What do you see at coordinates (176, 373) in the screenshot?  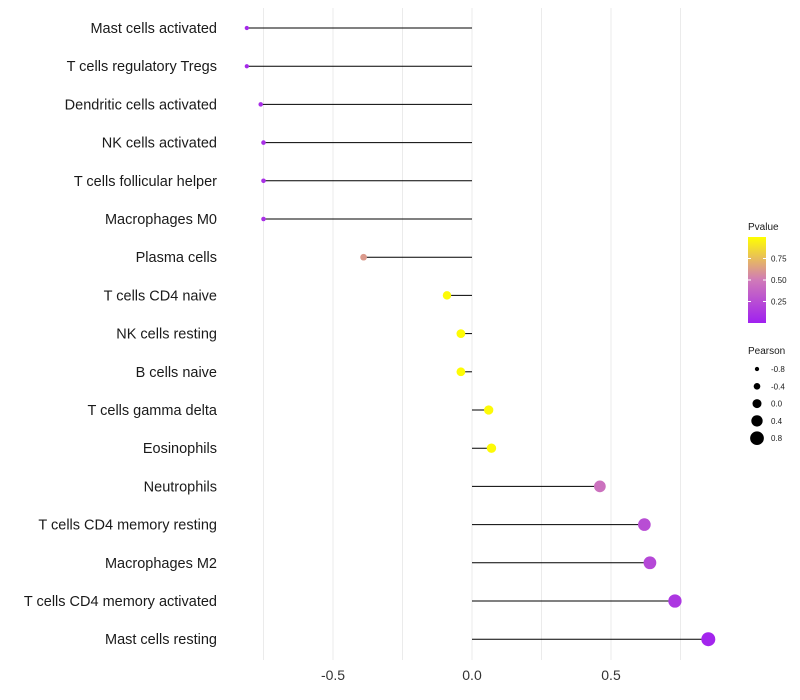 I see `category-label: B cells naive` at bounding box center [176, 373].